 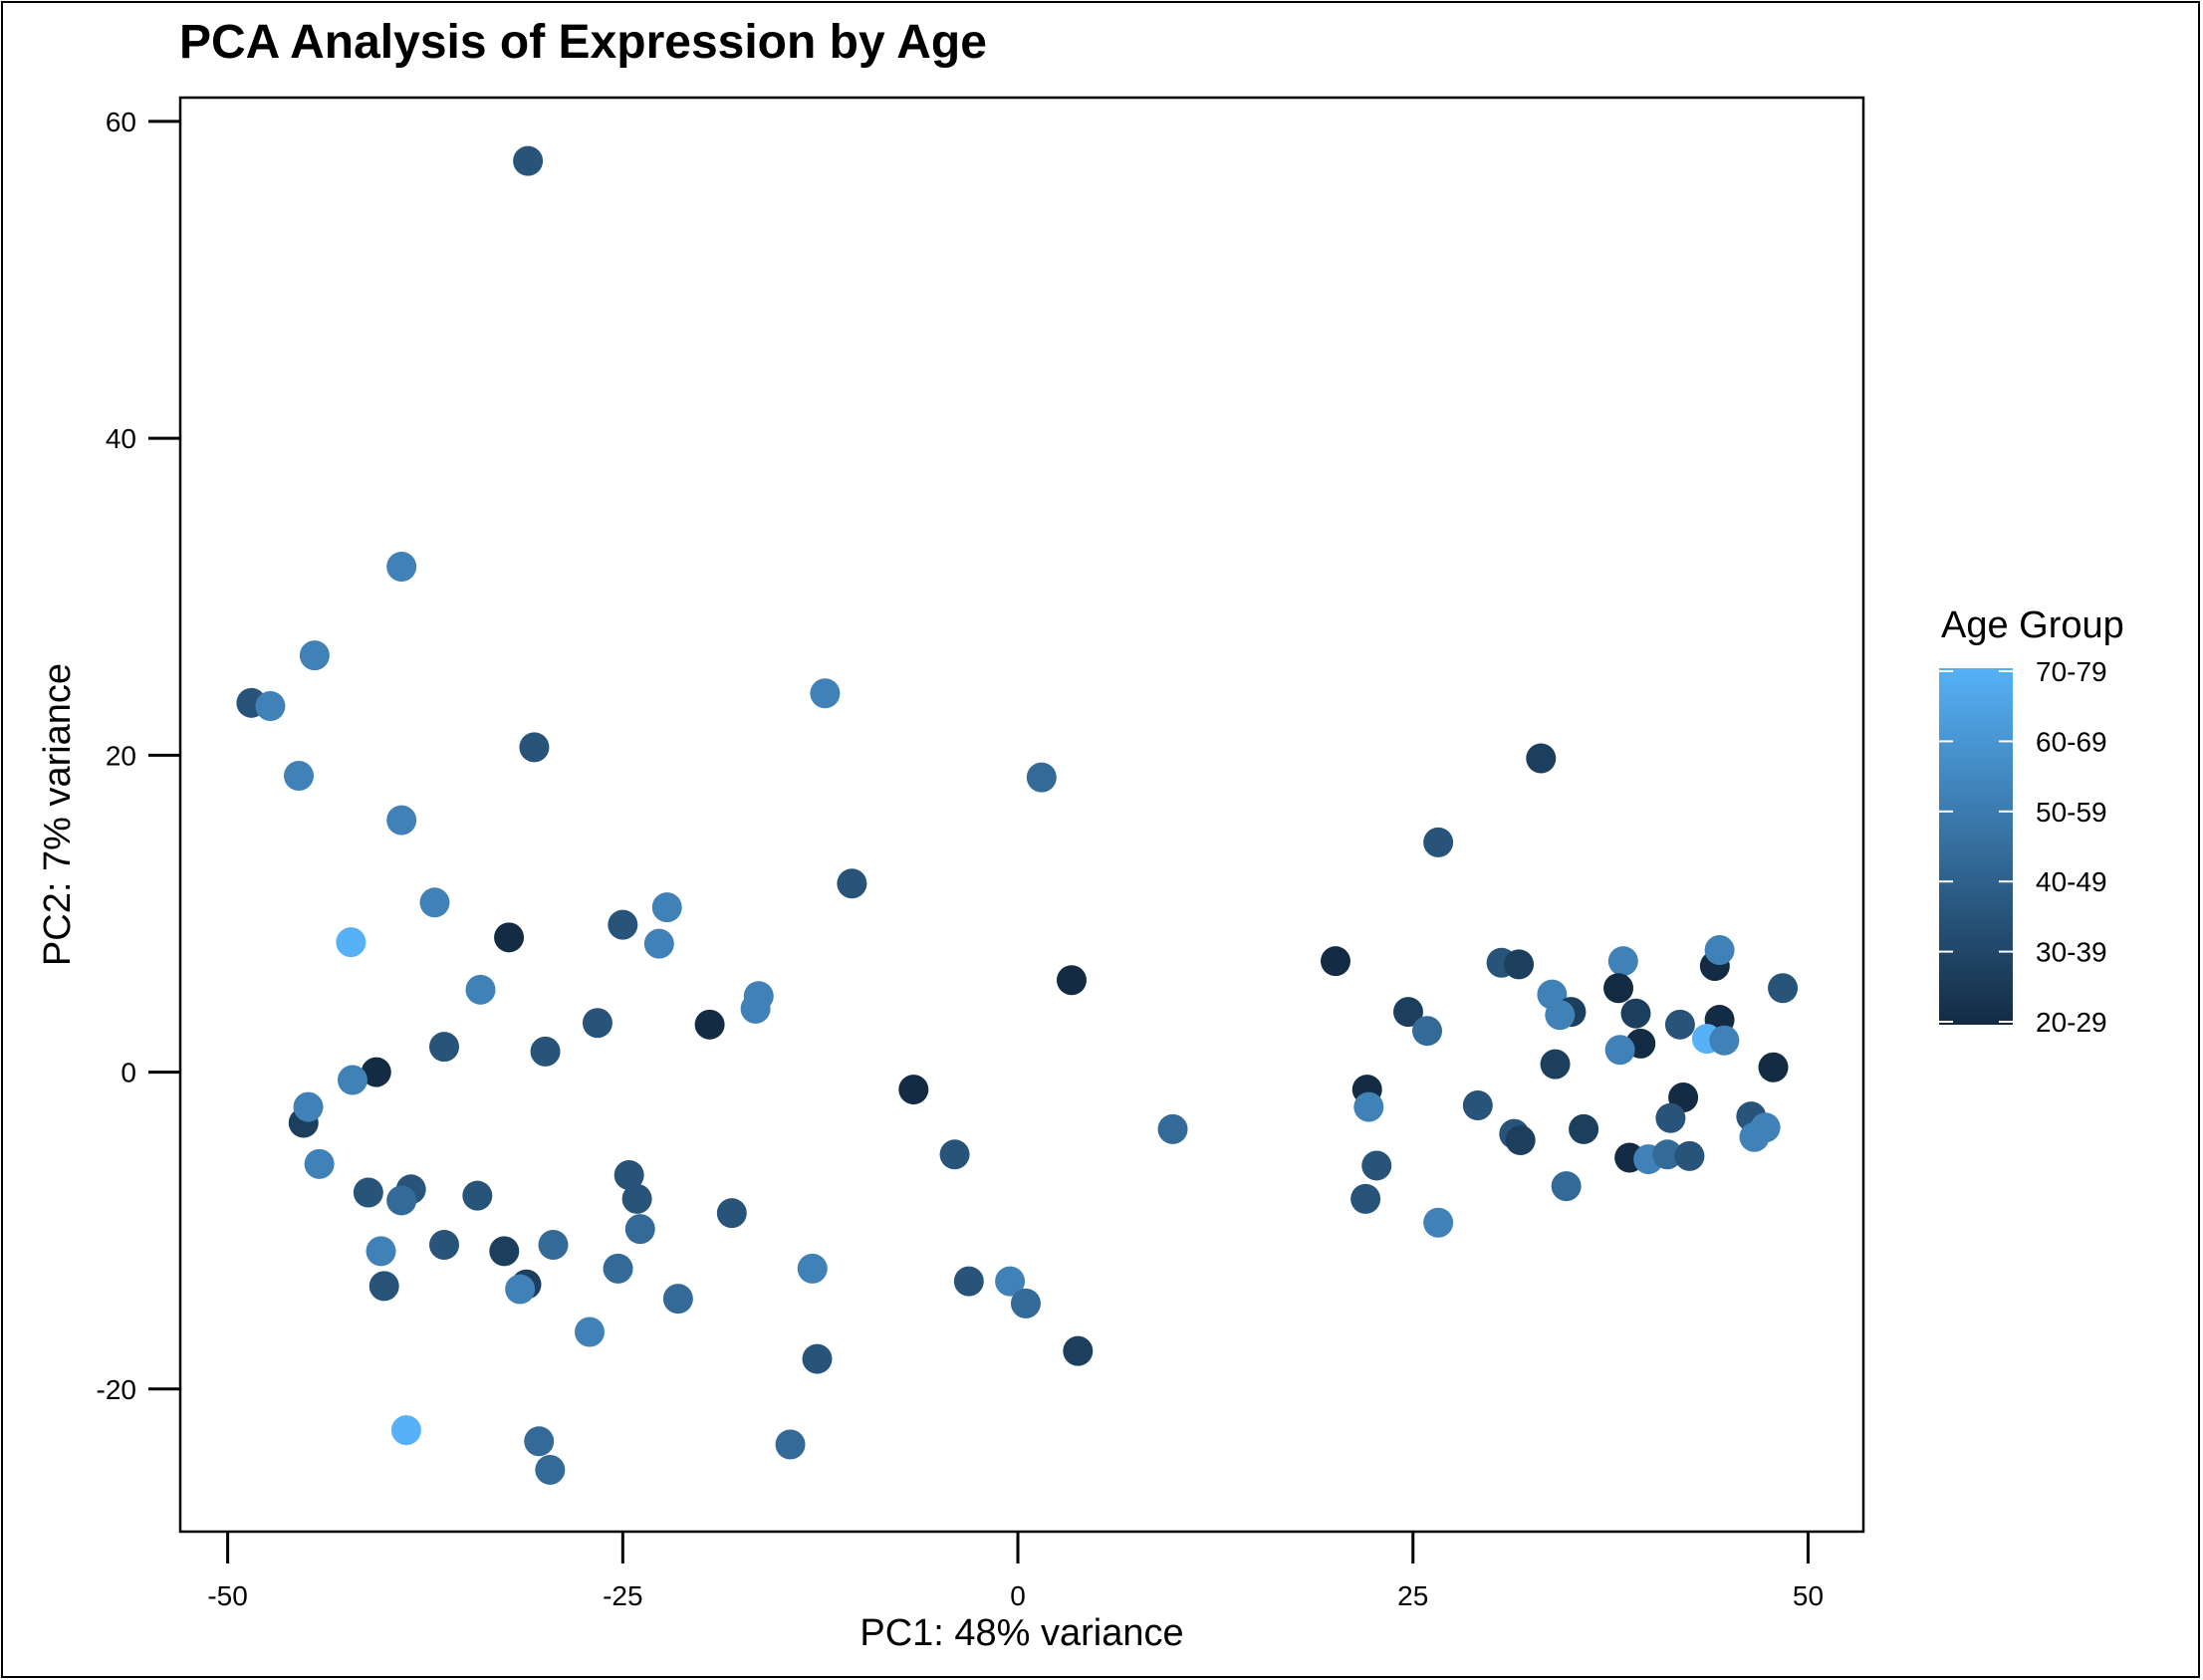 What do you see at coordinates (1808, 1595) in the screenshot?
I see `x-tick-label: 50` at bounding box center [1808, 1595].